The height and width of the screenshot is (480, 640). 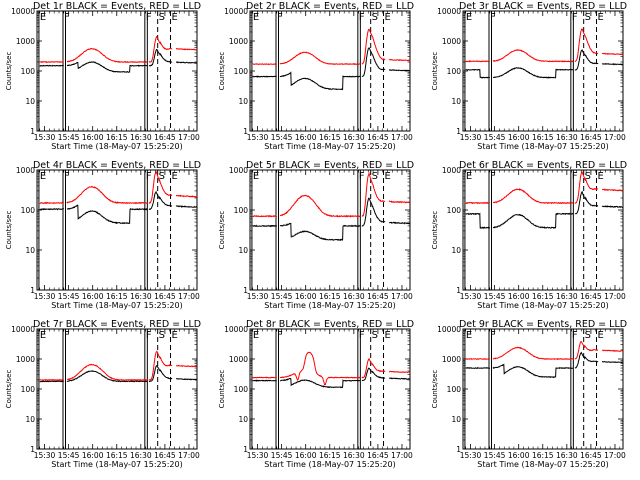 I want to click on panel-title: Det 7r BLACK = Events, RED = LLD, so click(x=117, y=324).